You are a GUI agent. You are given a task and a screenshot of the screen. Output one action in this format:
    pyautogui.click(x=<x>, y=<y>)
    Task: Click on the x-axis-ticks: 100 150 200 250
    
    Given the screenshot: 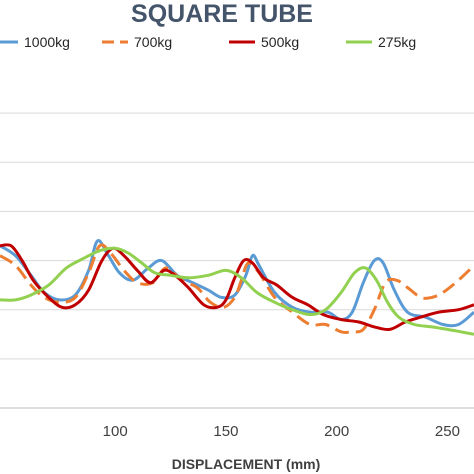 What is the action you would take?
    pyautogui.click(x=281, y=431)
    